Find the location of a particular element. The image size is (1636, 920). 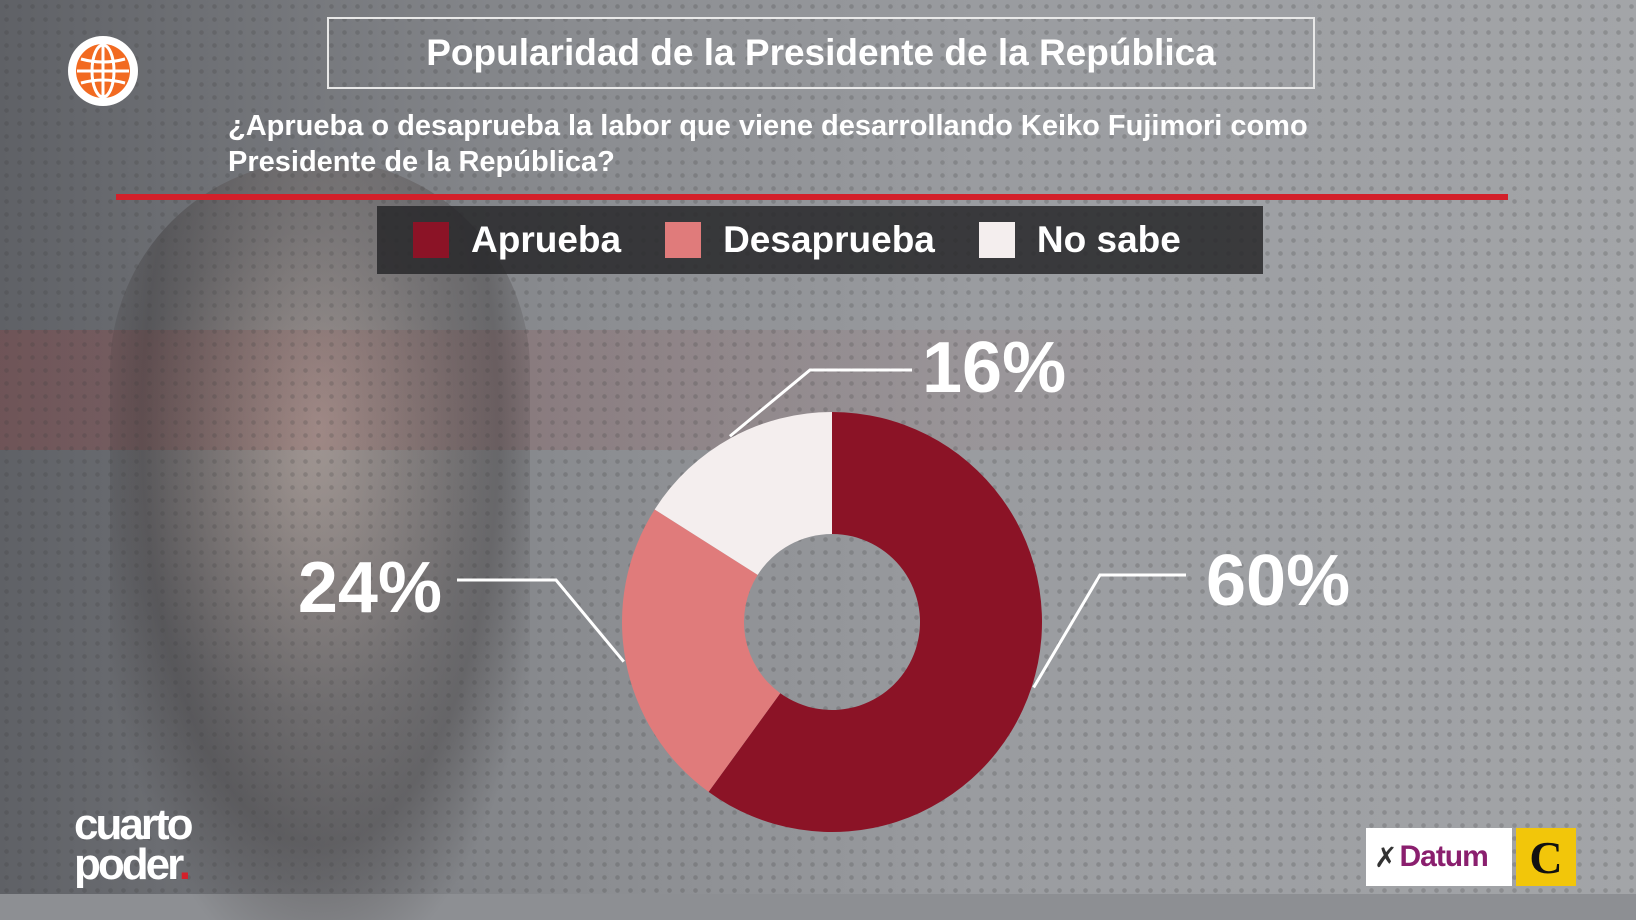

legend-label-desaprueba: Desaprueba is located at coordinates (829, 239).